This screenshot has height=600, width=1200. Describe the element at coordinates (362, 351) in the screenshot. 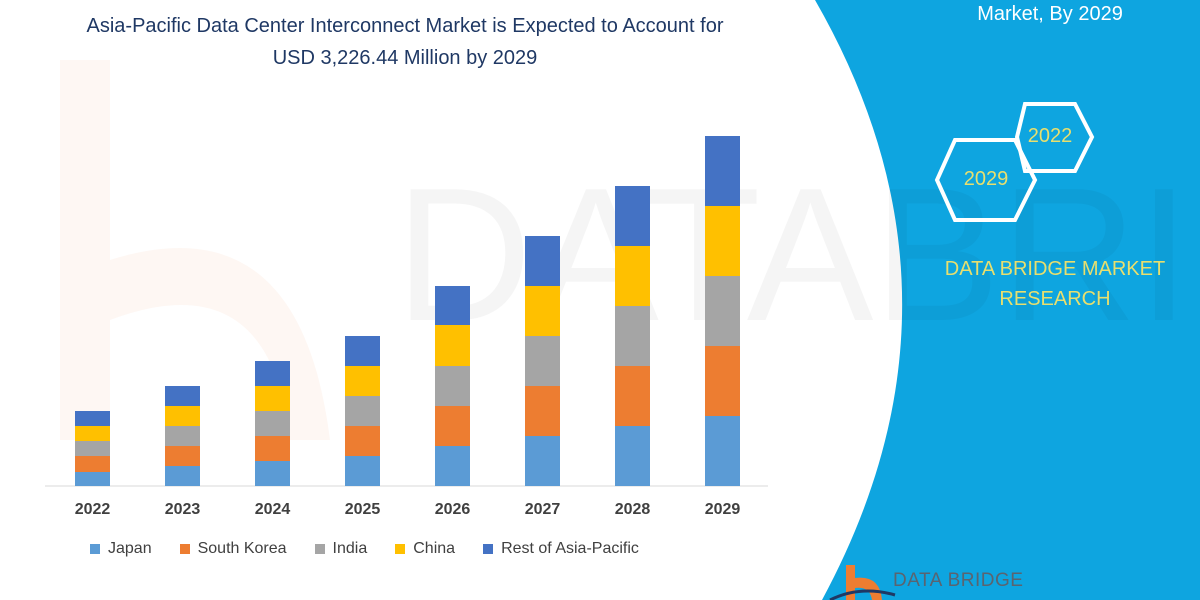

I see `bar-2025-rest-of-asia-pacific` at that location.